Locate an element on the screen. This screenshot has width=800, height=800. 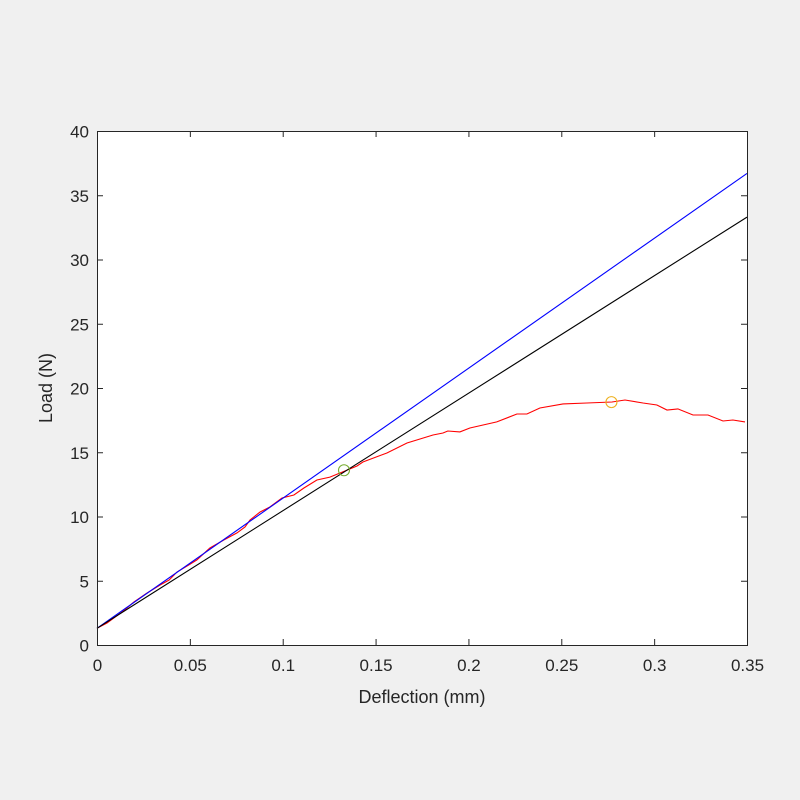
y-tick-label: 20 is located at coordinates (79, 389).